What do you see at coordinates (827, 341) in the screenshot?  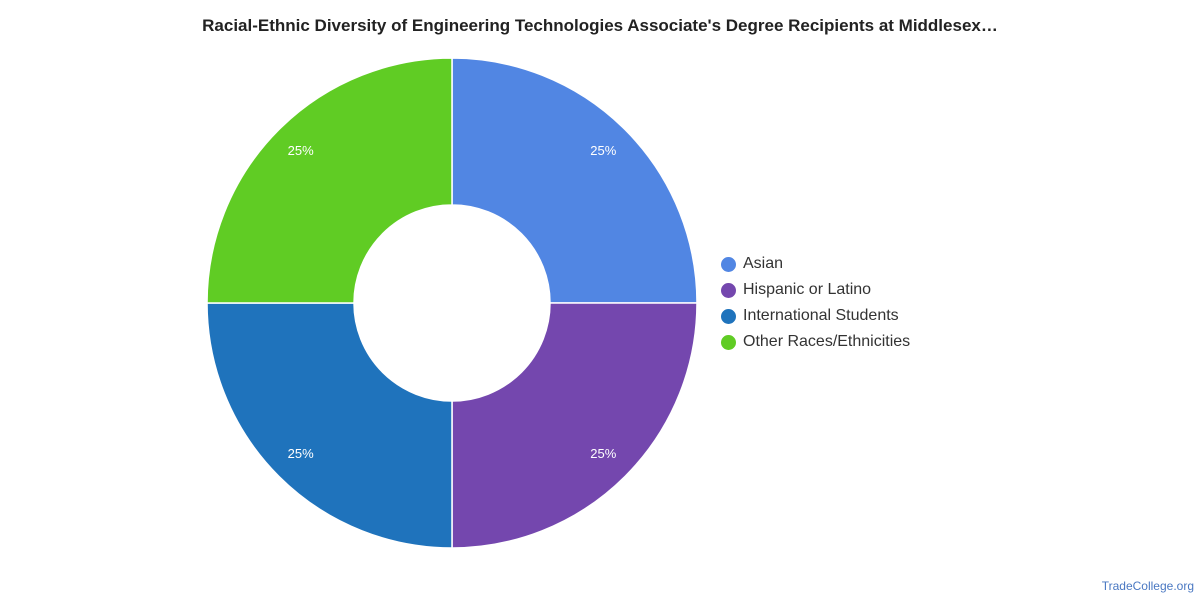 I see `legend-label-other-races-ethnicities: Other Races/Ethnicities` at bounding box center [827, 341].